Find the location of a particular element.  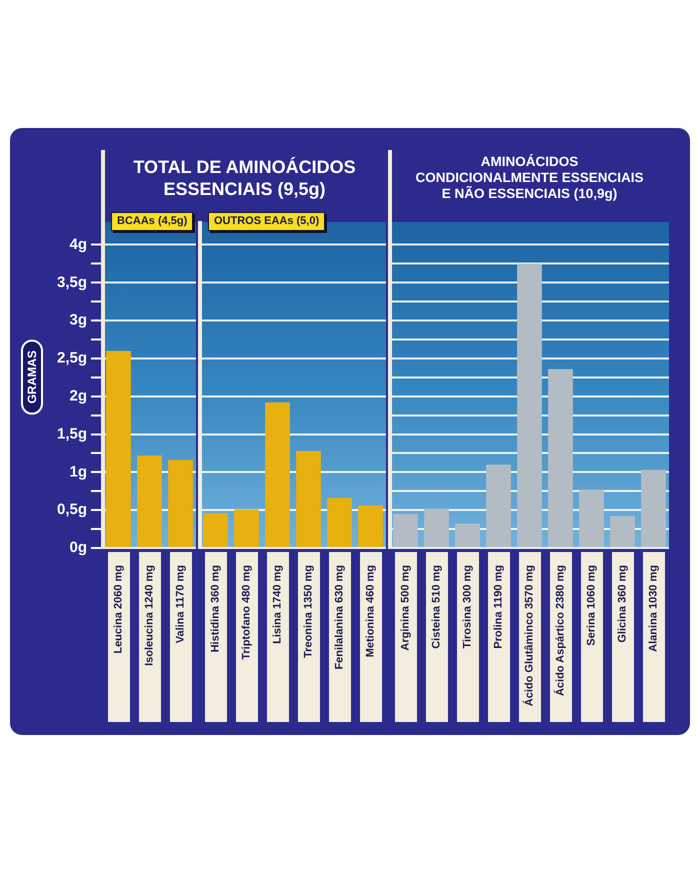

x-tick-label: Metionina 460 mg is located at coordinates (370, 611).